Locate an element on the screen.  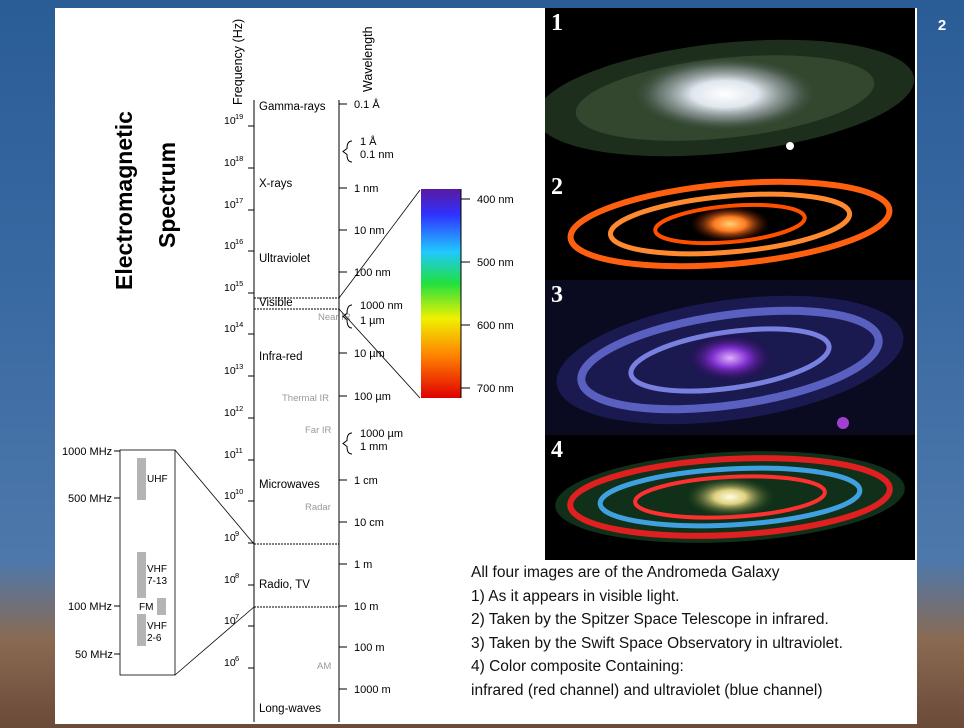
wavelength-label: 100 m is located at coordinates (369, 648).